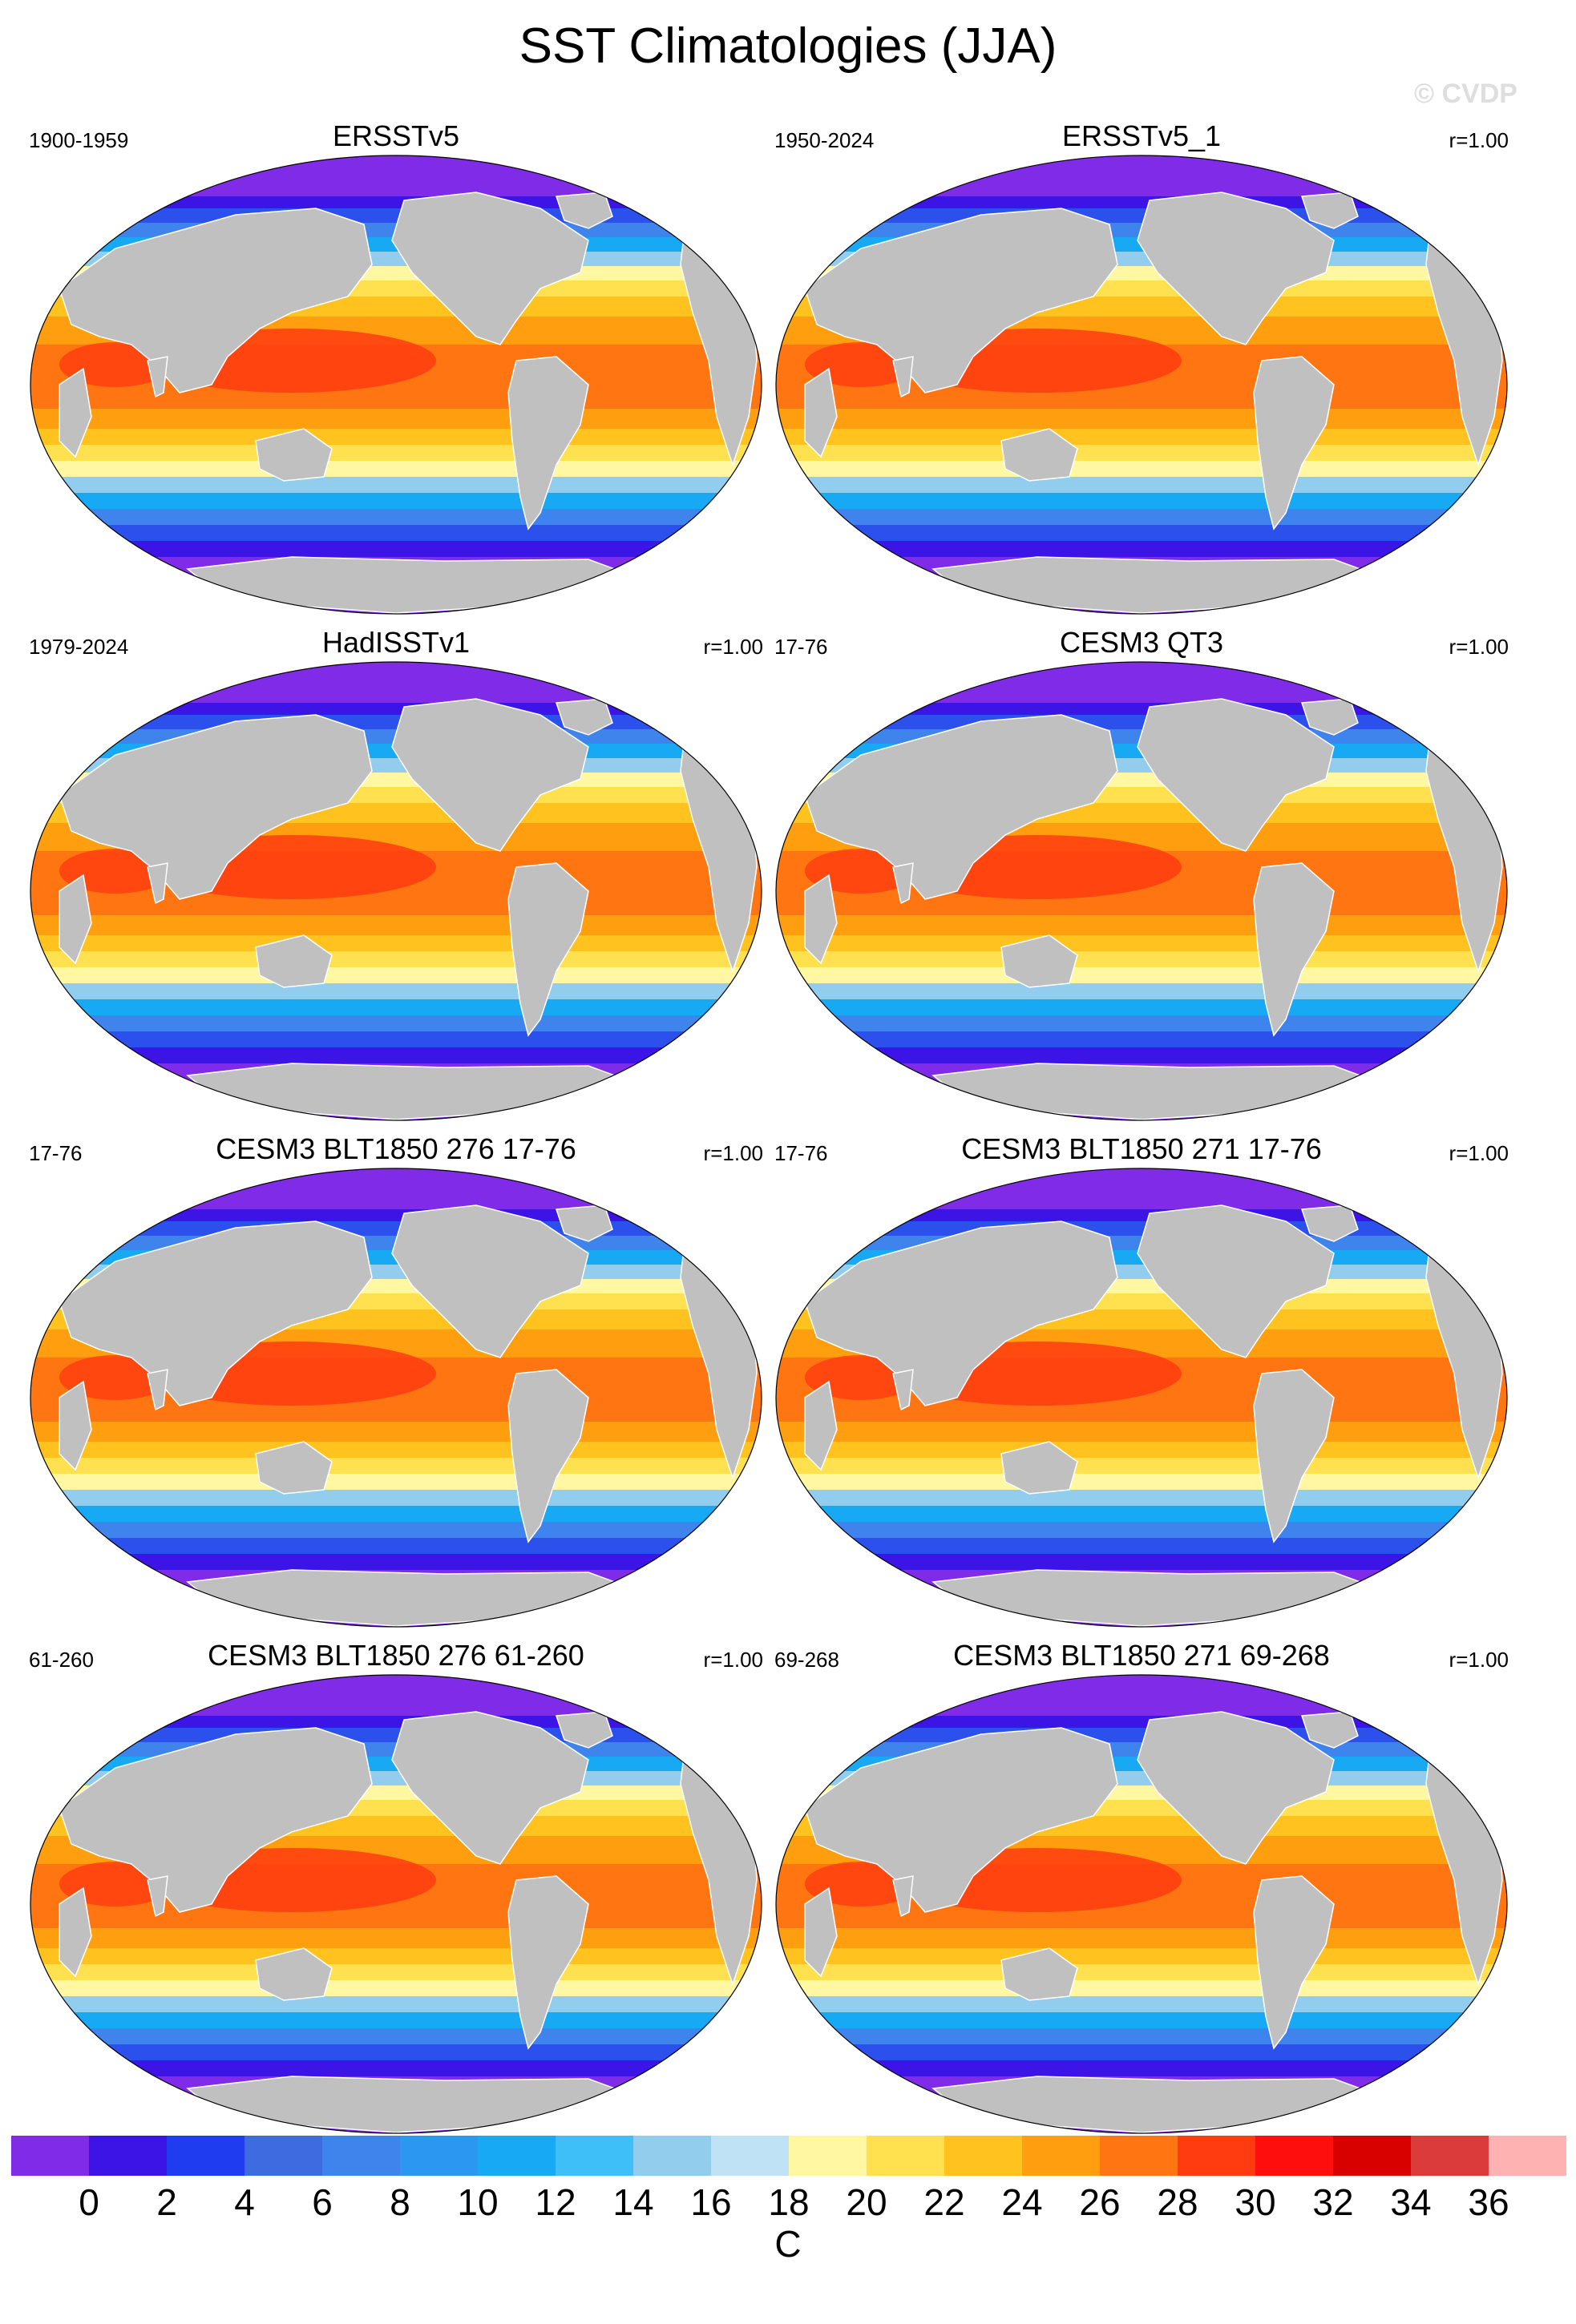 This screenshot has width=1576, height=2324. I want to click on colorbar-tick-label: 30, so click(1255, 2202).